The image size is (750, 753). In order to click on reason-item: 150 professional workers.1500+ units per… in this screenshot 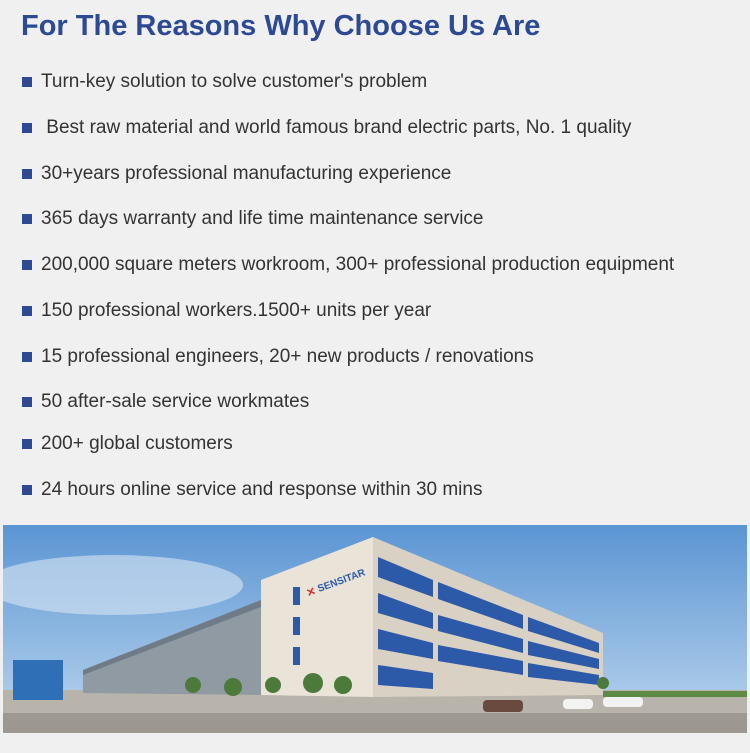, I will do `click(226, 311)`.